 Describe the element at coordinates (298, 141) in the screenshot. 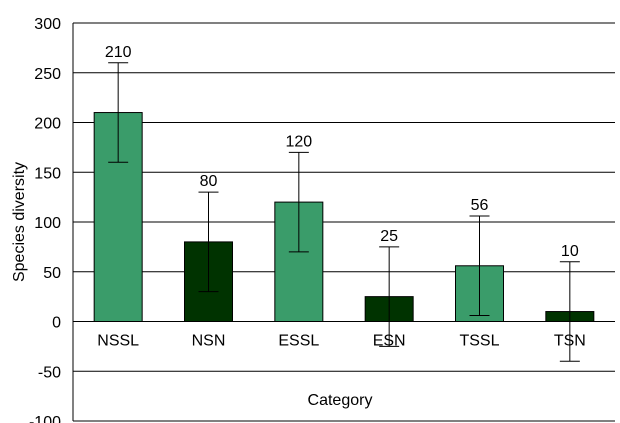

I see `data-label: 120` at that location.